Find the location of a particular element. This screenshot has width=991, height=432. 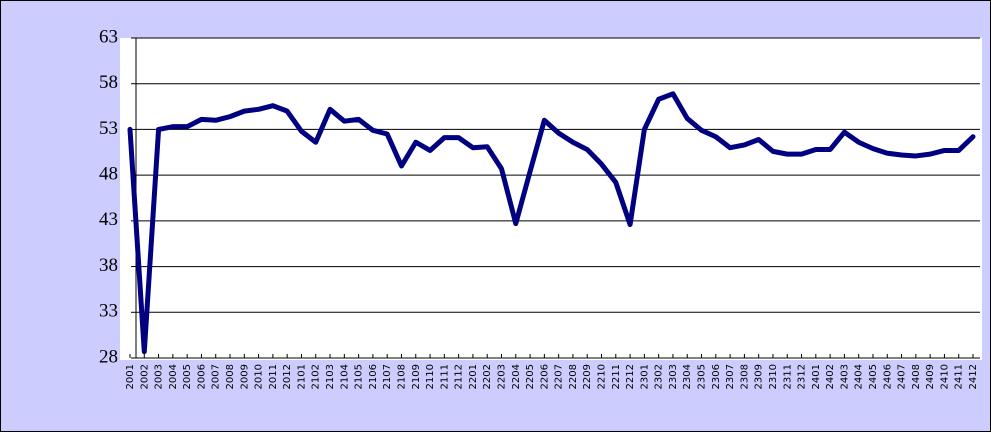

x-tick-label: 2107 is located at coordinates (387, 376).